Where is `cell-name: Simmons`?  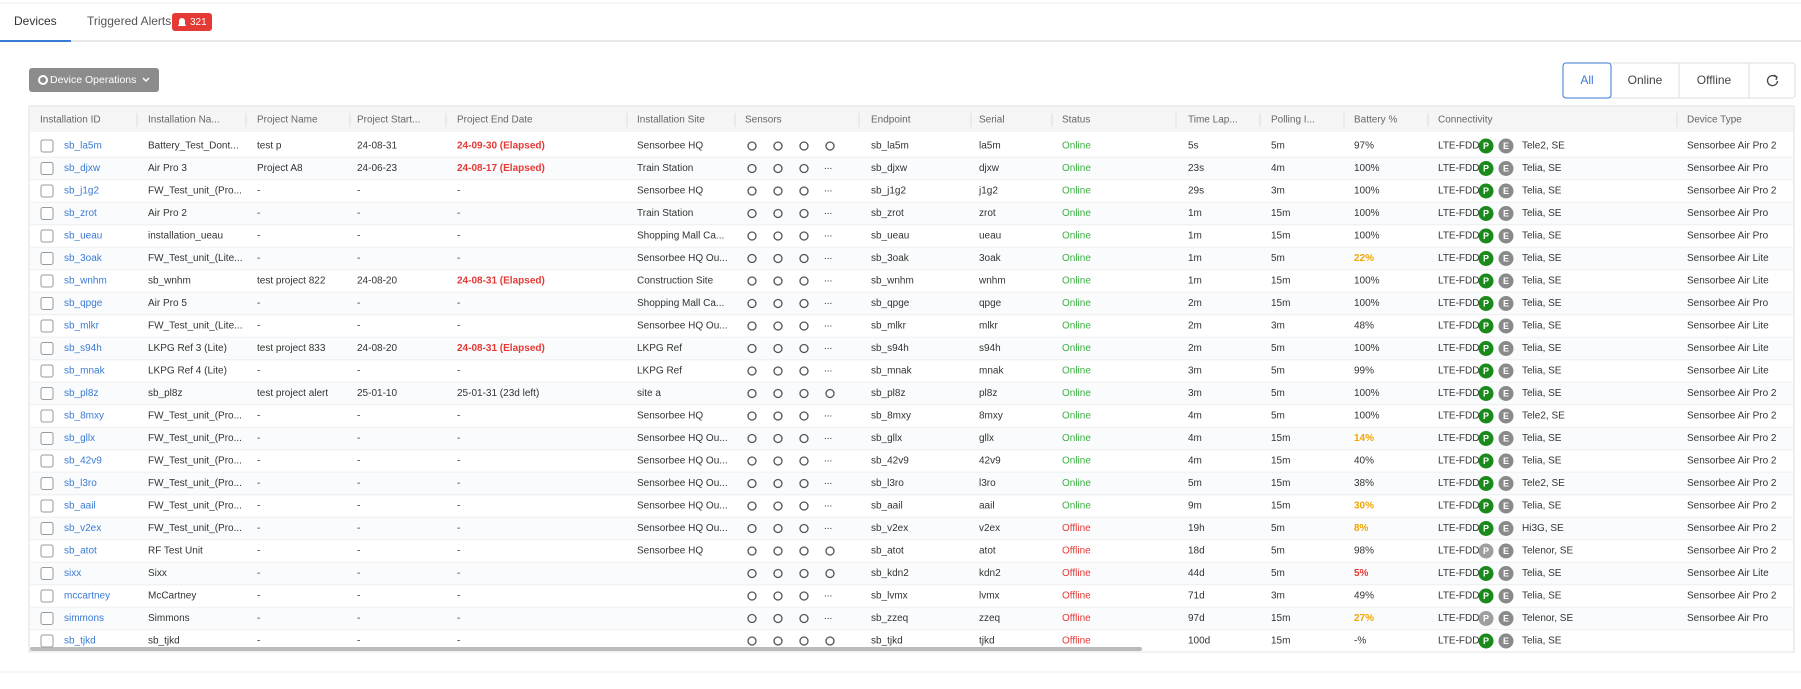 cell-name: Simmons is located at coordinates (169, 618).